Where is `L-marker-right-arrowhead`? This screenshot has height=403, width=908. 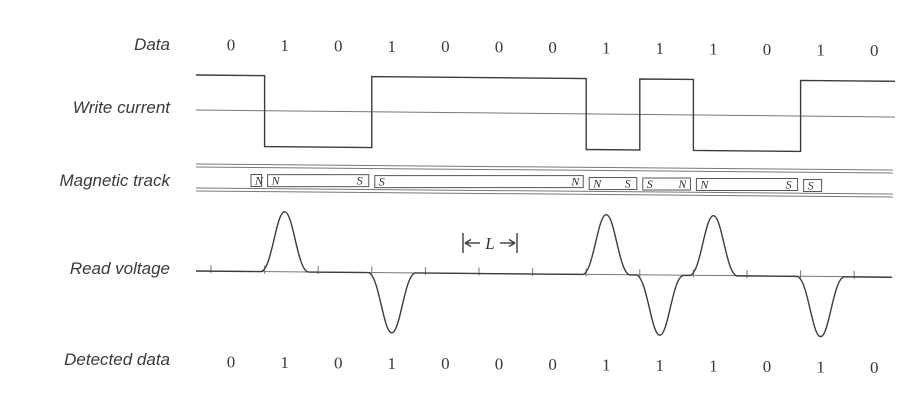
L-marker-right-arrowhead is located at coordinates (512, 243).